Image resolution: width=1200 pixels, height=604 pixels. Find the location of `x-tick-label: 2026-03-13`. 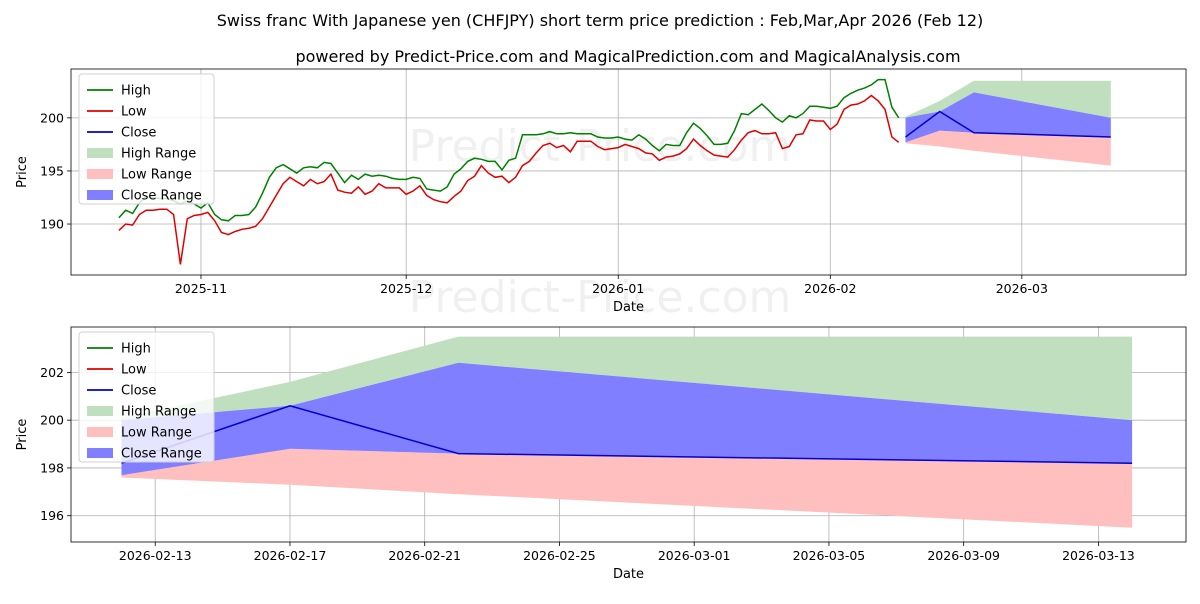

x-tick-label: 2026-03-13 is located at coordinates (1098, 555).